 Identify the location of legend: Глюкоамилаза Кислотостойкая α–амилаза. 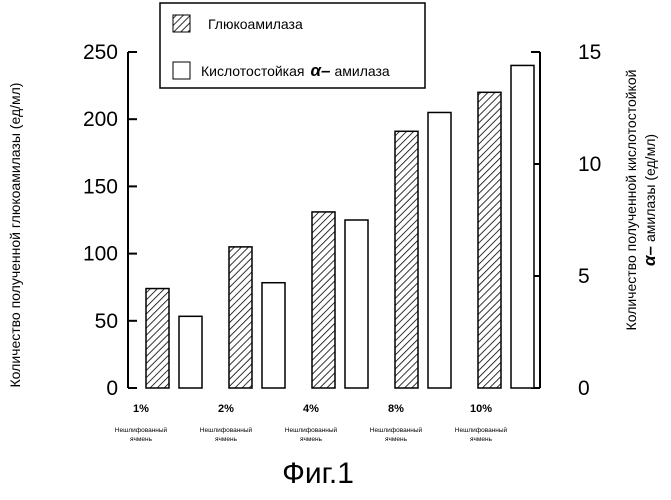
(292, 45).